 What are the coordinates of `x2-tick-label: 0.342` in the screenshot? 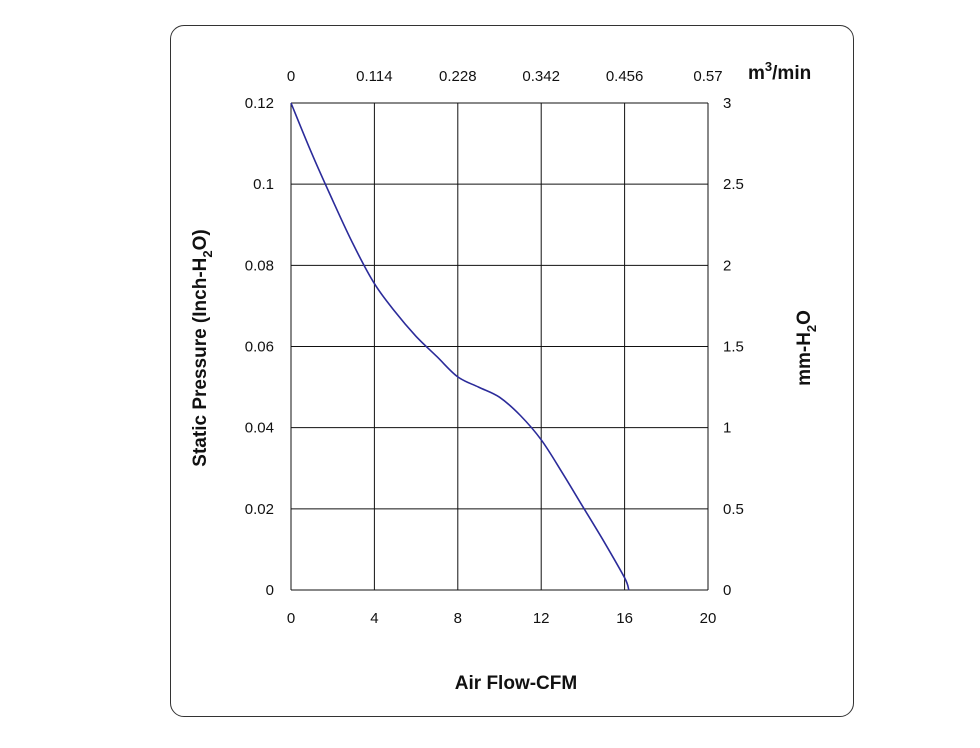 It's located at (541, 76).